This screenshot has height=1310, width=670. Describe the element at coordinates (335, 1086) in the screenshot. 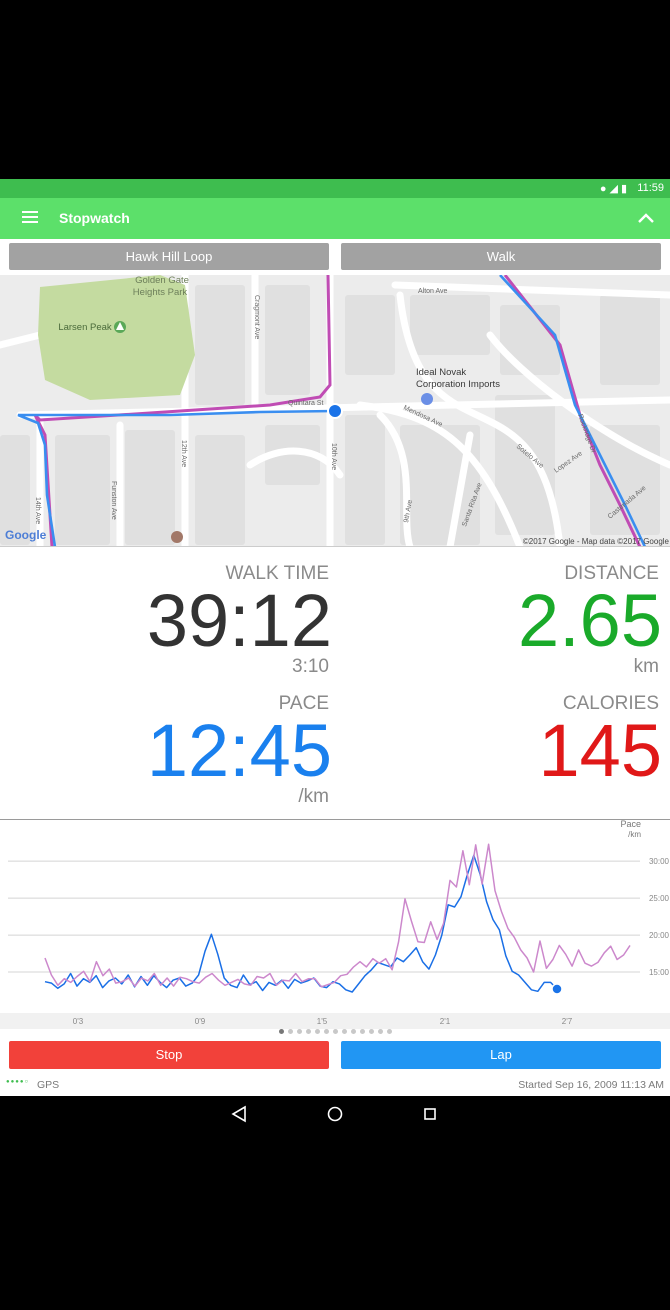

I see `footer-bar: ●●●●○ GPS Started Sep 16, 2009 11:13 AM` at that location.